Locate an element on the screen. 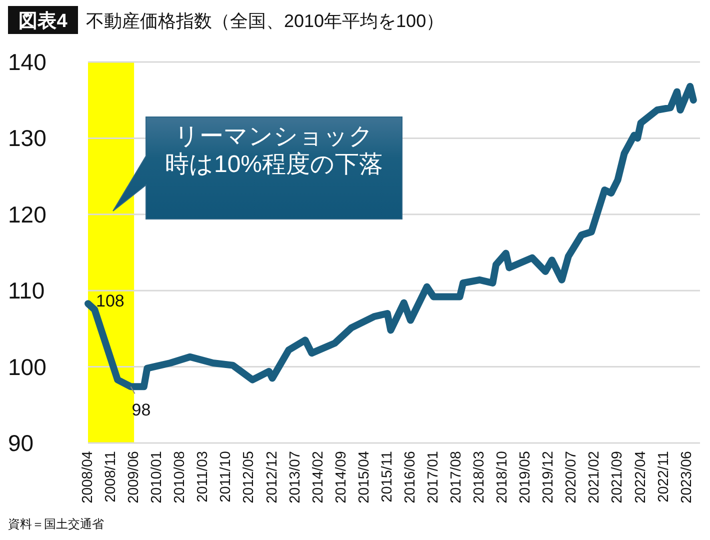 Image resolution: width=710 pixels, height=540 pixels. x-tick-label: 2021/09 is located at coordinates (618, 477).